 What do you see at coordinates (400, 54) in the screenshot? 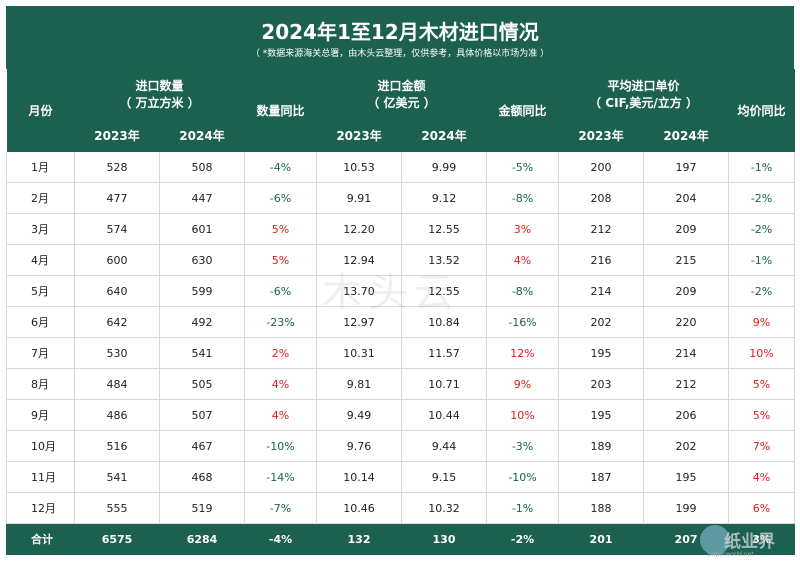
I see `source-note: （ *数据来源海关总署，由木头云整理，仅供参考，具体价格以市场为准 ）` at bounding box center [400, 54].